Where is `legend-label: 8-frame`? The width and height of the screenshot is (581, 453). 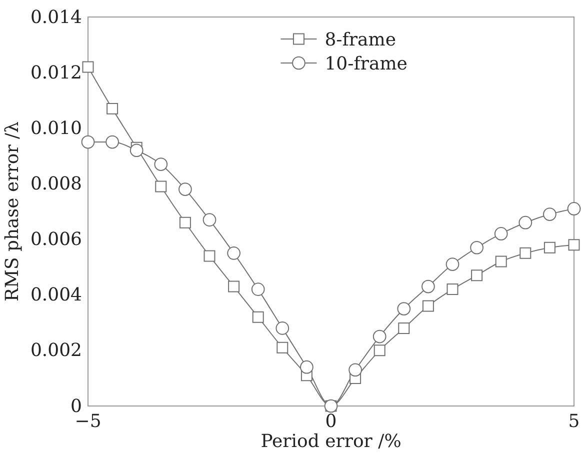
legend-label: 8-frame is located at coordinates (360, 39).